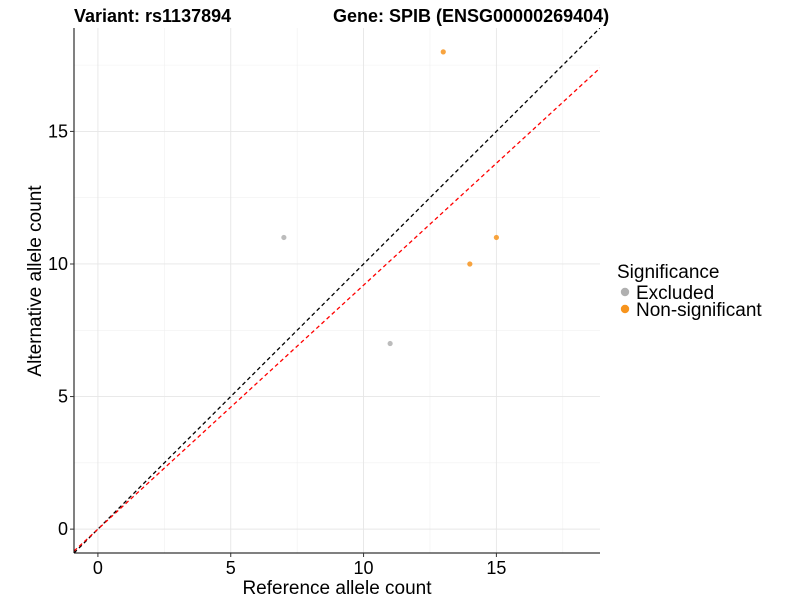 The height and width of the screenshot is (600, 800). Describe the element at coordinates (35, 281) in the screenshot. I see `y-axis-title: Alternative allele count` at that location.